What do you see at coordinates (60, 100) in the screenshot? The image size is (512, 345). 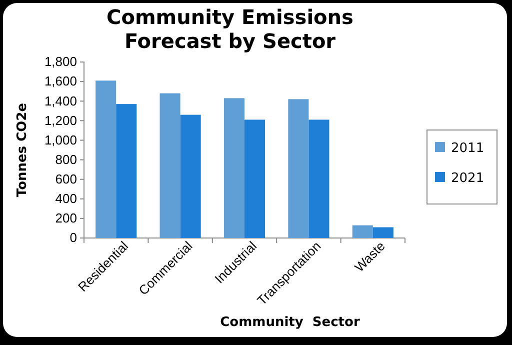 I see `y-tick-label: 1,400` at bounding box center [60, 100].